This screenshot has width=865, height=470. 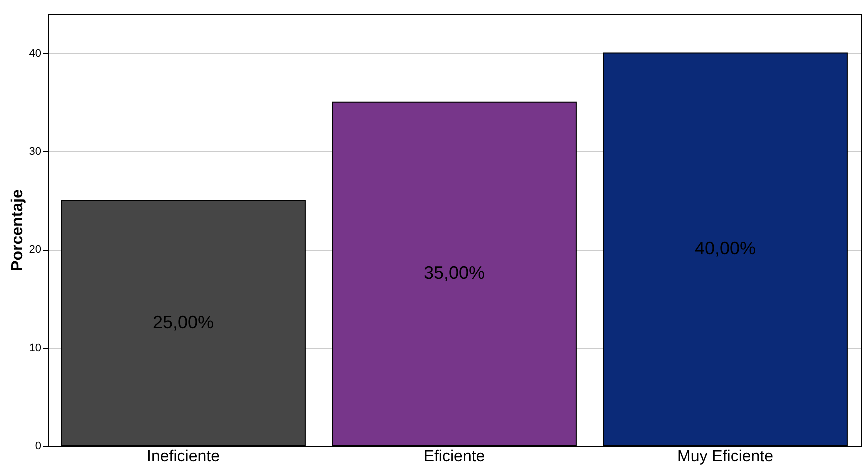 What do you see at coordinates (725, 248) in the screenshot?
I see `data-label: 40,00%` at bounding box center [725, 248].